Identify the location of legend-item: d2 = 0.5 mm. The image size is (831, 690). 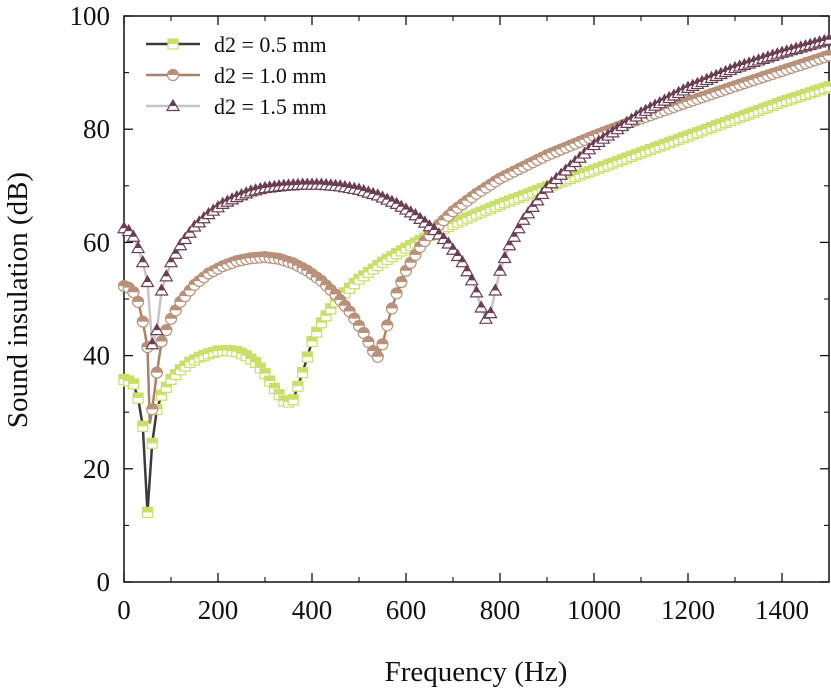
(236, 44).